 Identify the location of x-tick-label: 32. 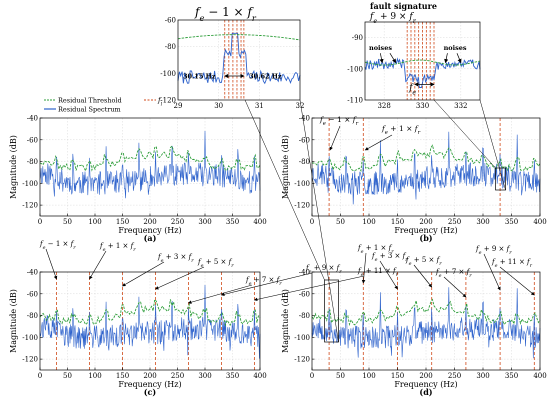
(300, 106).